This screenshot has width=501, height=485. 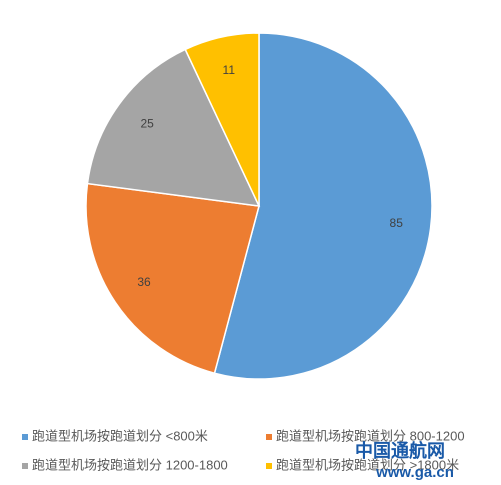 What do you see at coordinates (370, 435) in the screenshot?
I see `legend-label: 跑道型机场按跑道划分 800-1200` at bounding box center [370, 435].